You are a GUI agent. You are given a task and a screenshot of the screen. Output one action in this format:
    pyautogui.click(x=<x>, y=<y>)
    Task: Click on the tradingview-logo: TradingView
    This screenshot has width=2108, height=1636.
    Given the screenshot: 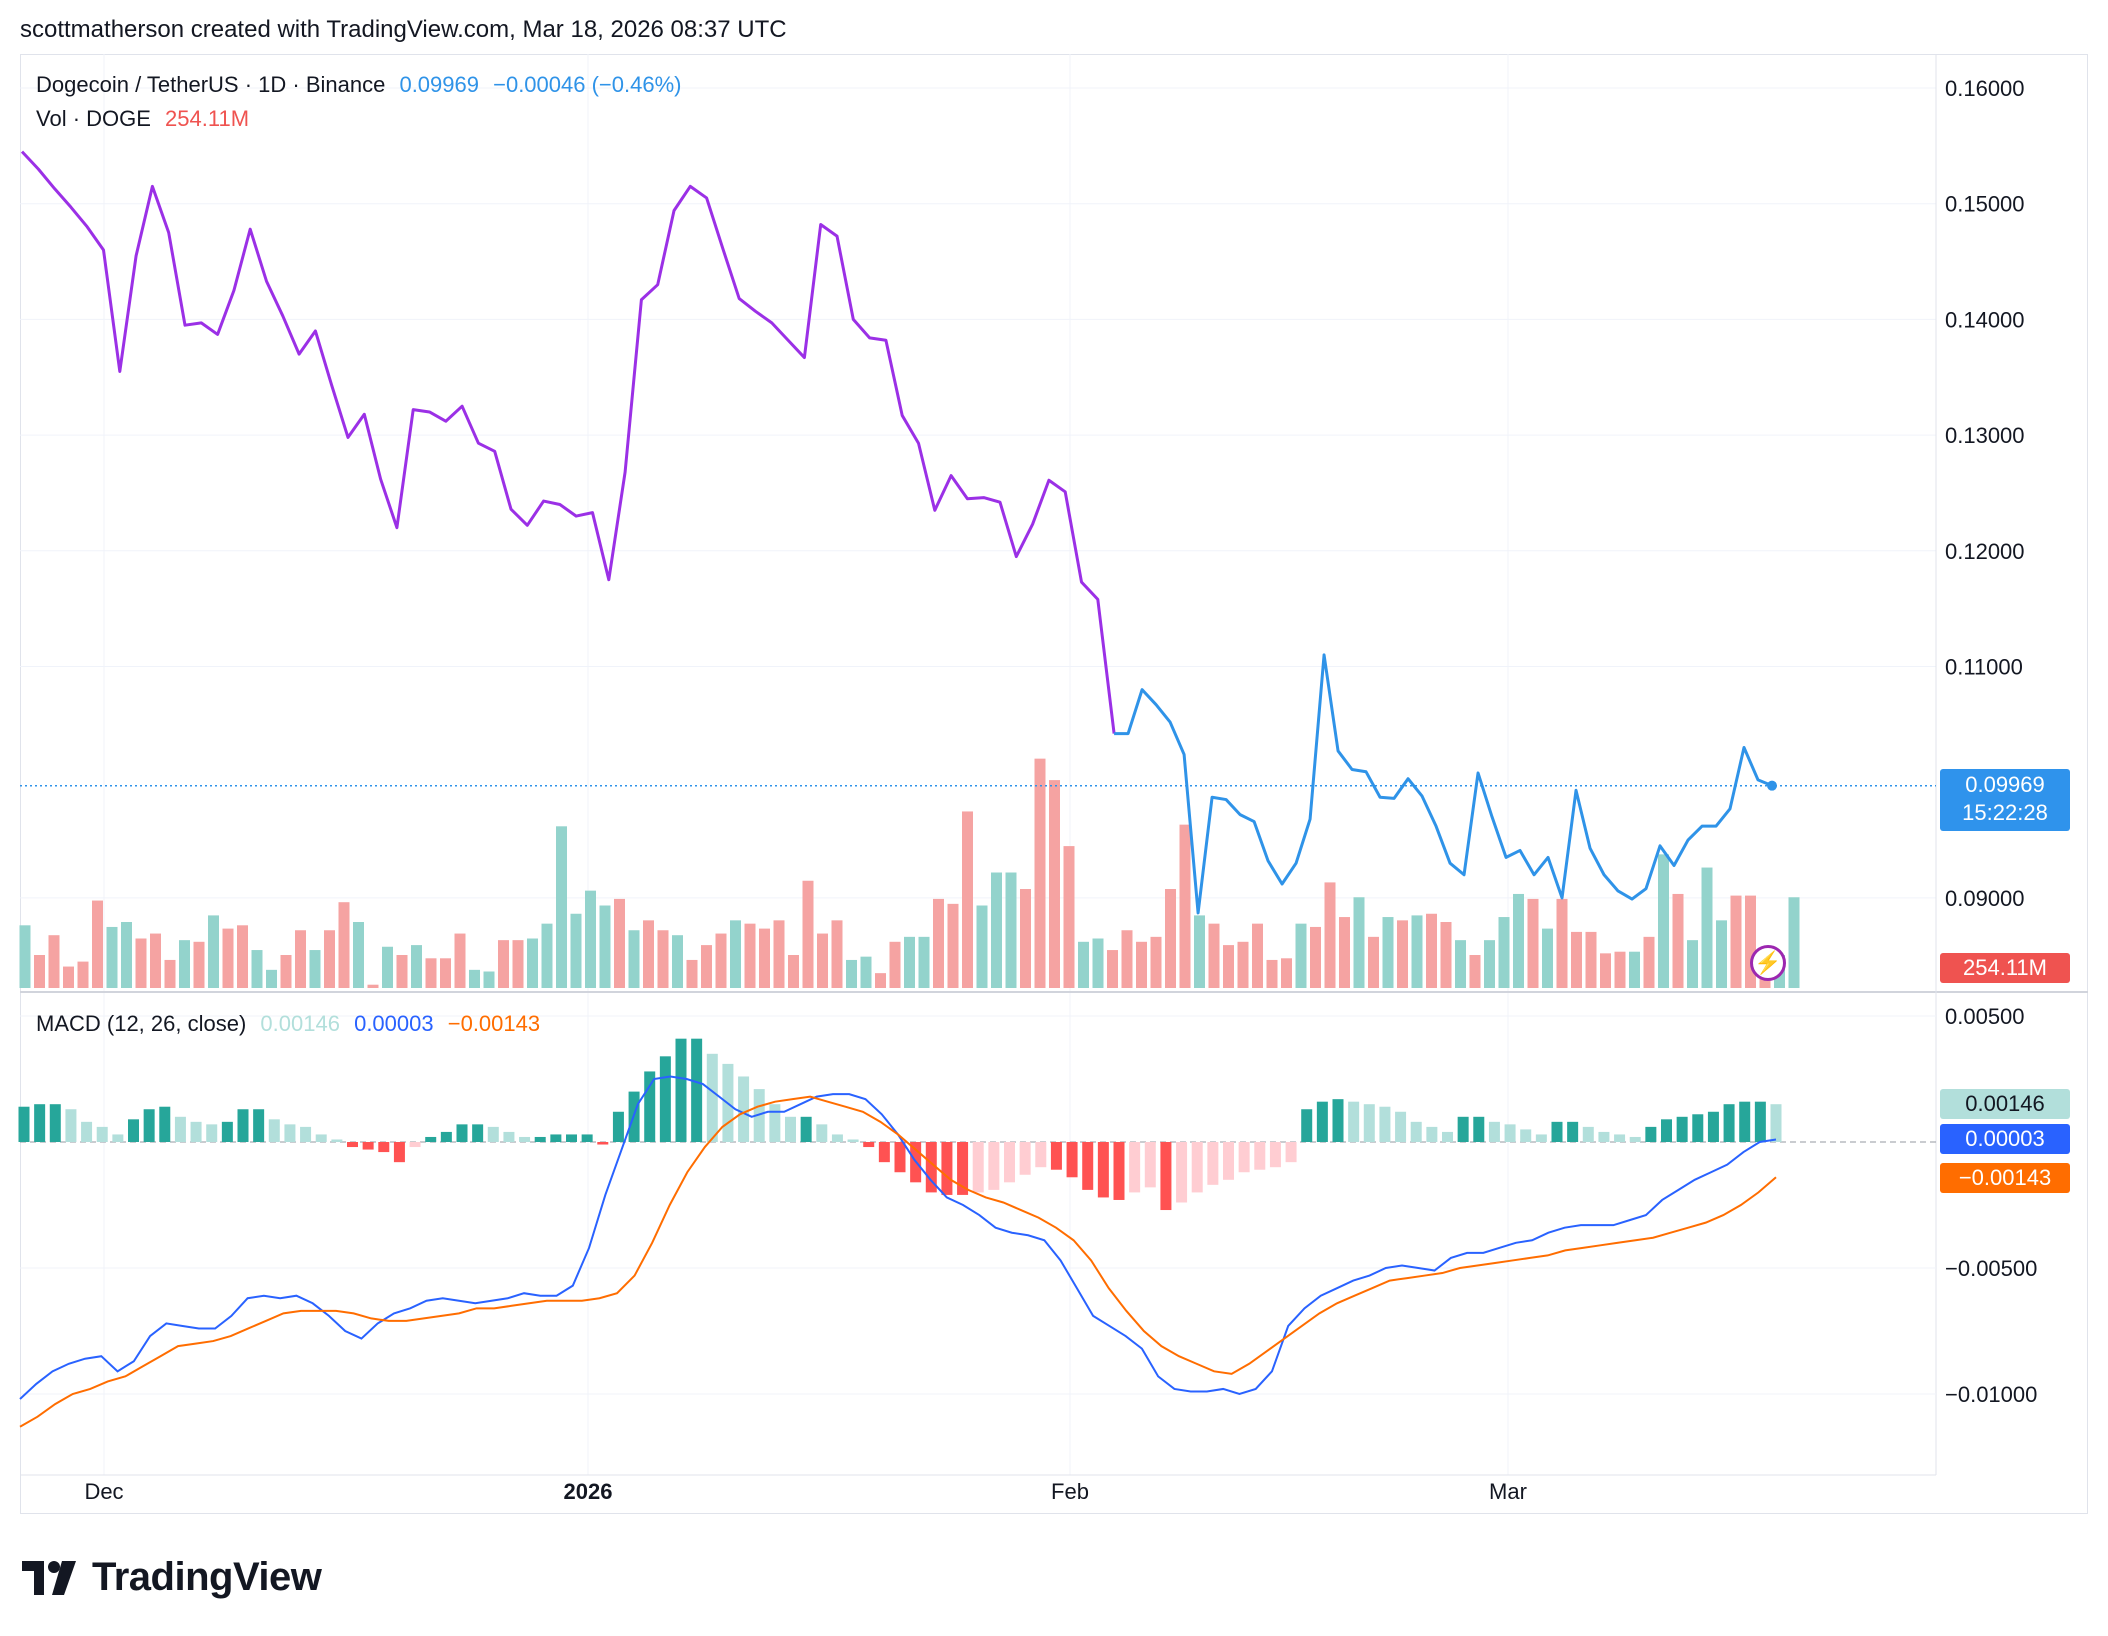 What is the action you would take?
    pyautogui.click(x=172, y=1577)
    